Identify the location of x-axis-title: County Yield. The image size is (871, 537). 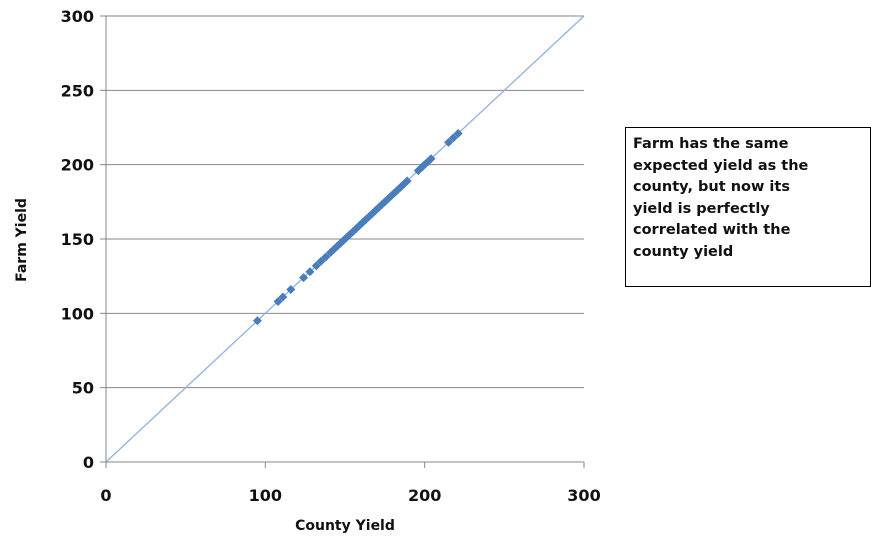
(345, 526).